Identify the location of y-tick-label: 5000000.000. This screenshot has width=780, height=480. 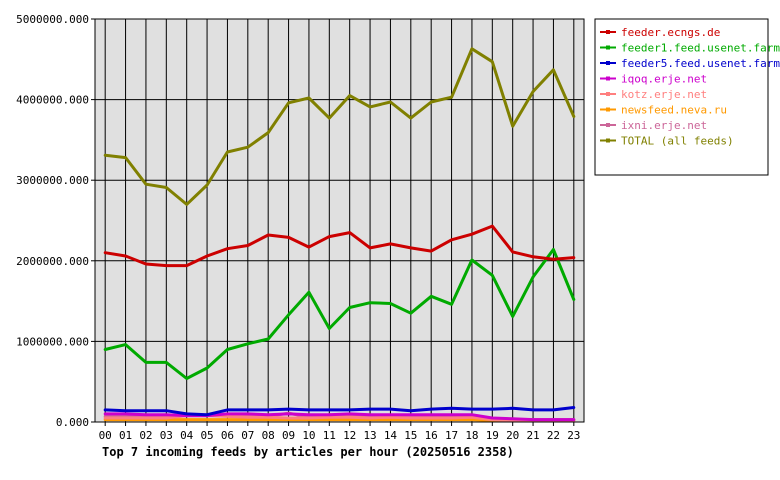
(52, 19).